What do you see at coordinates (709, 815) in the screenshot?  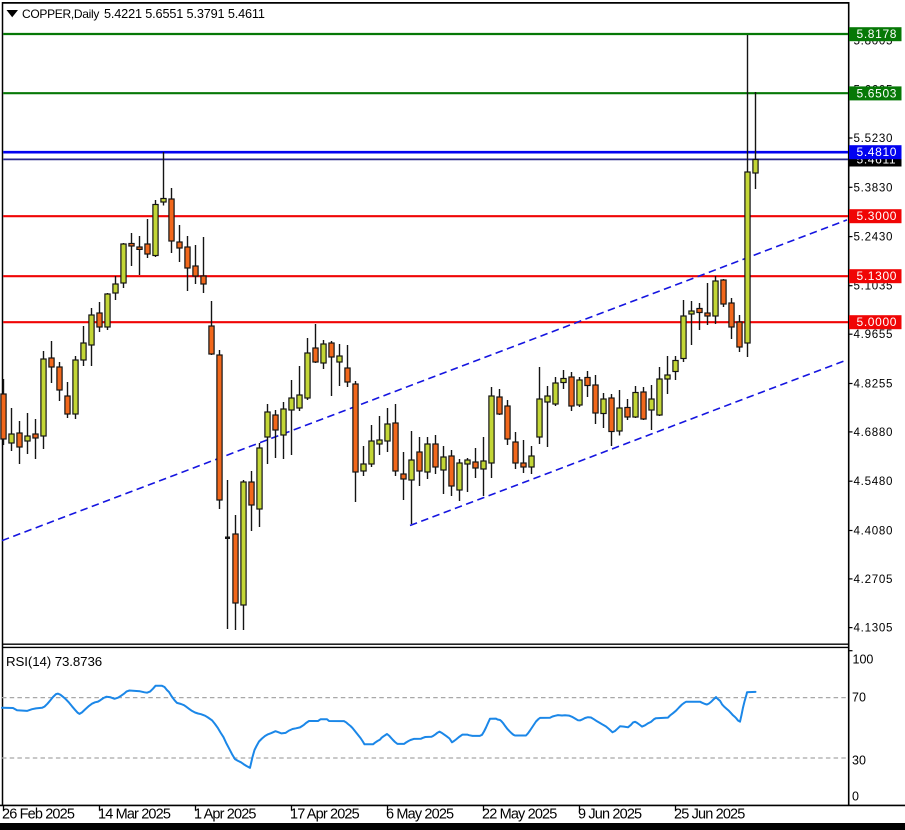 I see `svg-text: 25 Jun 2025` at bounding box center [709, 815].